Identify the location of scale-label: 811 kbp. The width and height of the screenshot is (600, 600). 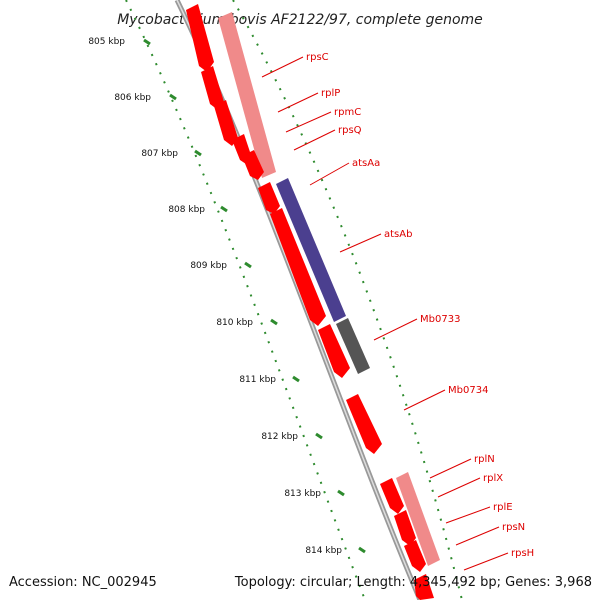
(257, 380).